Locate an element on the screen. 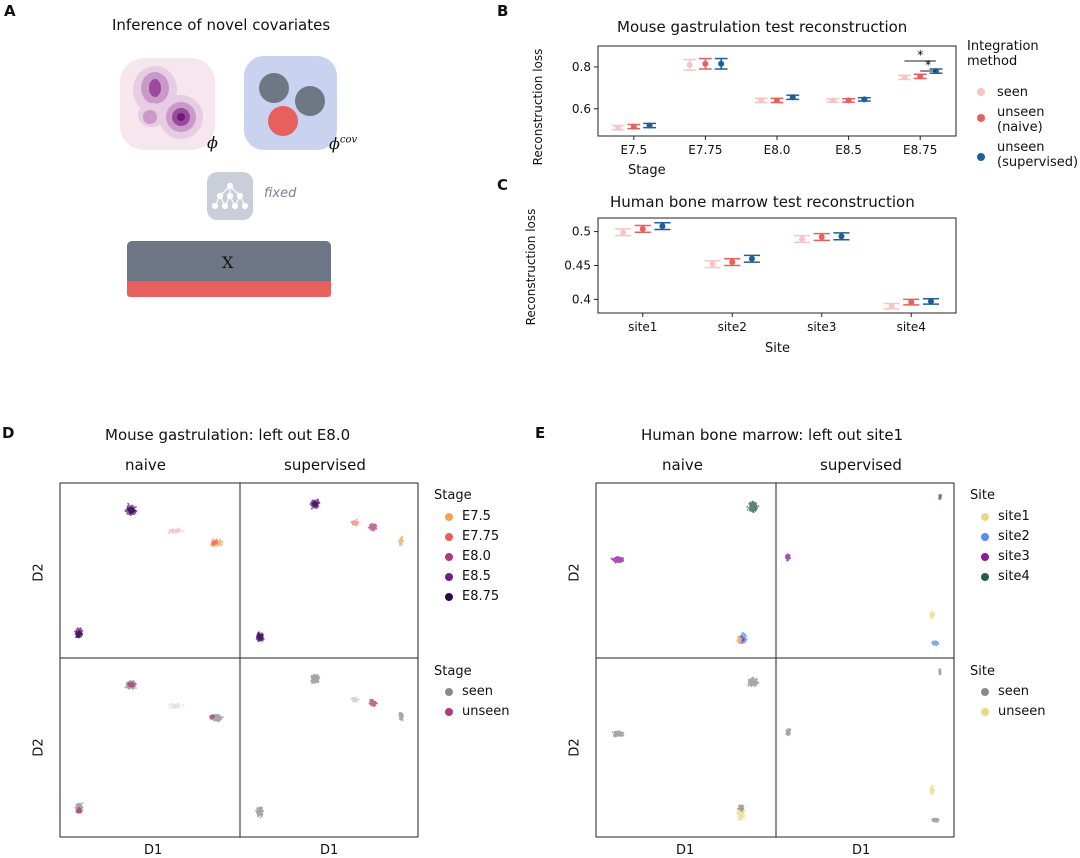 This screenshot has width=1080, height=858. e-sup-site2 is located at coordinates (935, 643).